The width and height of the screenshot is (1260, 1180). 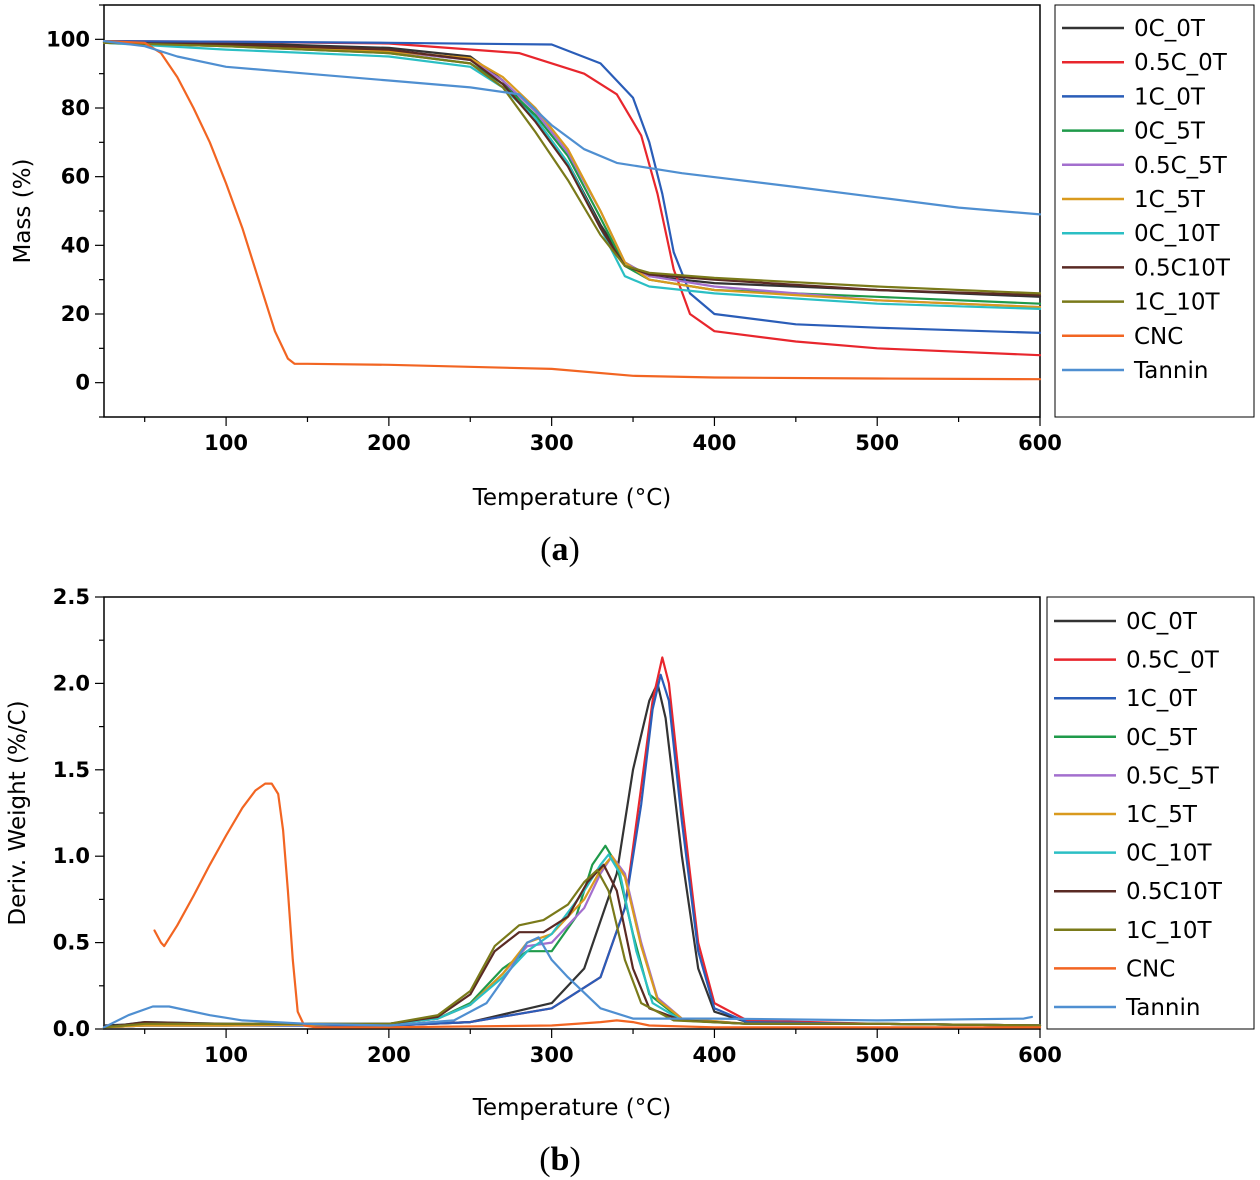 What do you see at coordinates (1182, 268) in the screenshot?
I see `panel-a-legend-label-0-5c10t: 0.5C10T` at bounding box center [1182, 268].